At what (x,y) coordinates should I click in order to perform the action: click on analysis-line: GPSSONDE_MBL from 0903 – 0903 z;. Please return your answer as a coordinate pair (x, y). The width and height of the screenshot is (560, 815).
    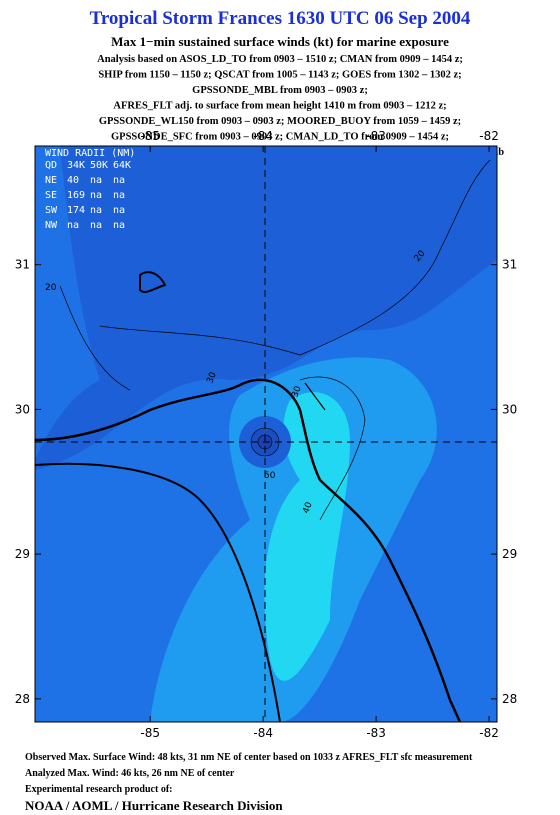
    Looking at the image, I should click on (280, 90).